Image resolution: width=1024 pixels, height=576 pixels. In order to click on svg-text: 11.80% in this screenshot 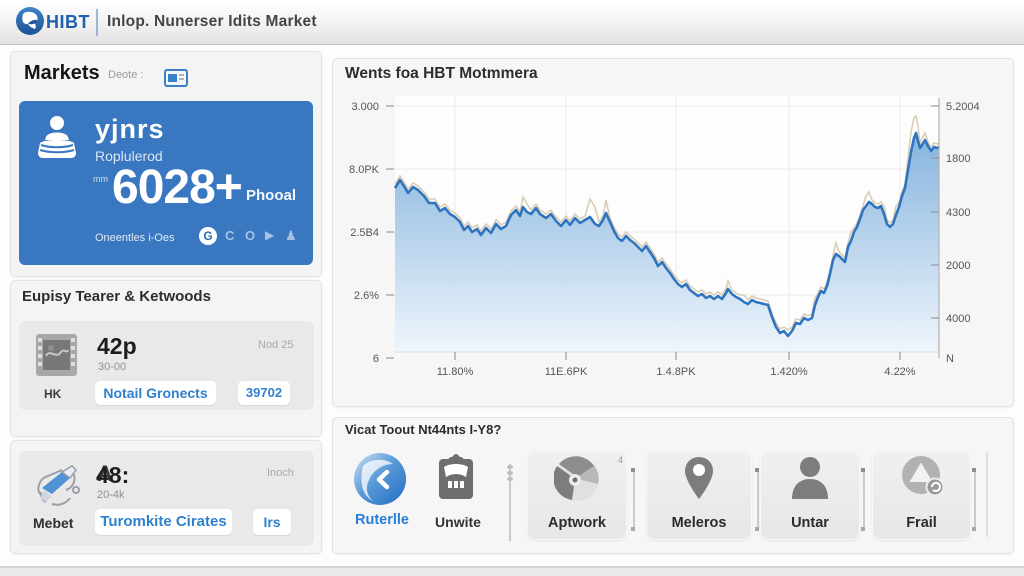, I will do `click(455, 372)`.